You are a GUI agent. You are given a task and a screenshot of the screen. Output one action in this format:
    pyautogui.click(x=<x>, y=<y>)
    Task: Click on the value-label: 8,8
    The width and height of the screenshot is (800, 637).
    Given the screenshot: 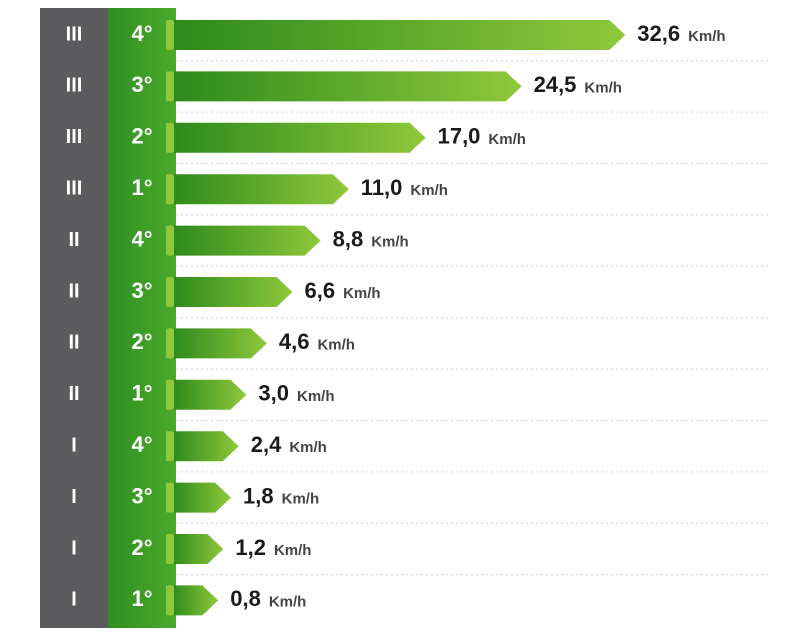 What is the action you would take?
    pyautogui.click(x=348, y=238)
    